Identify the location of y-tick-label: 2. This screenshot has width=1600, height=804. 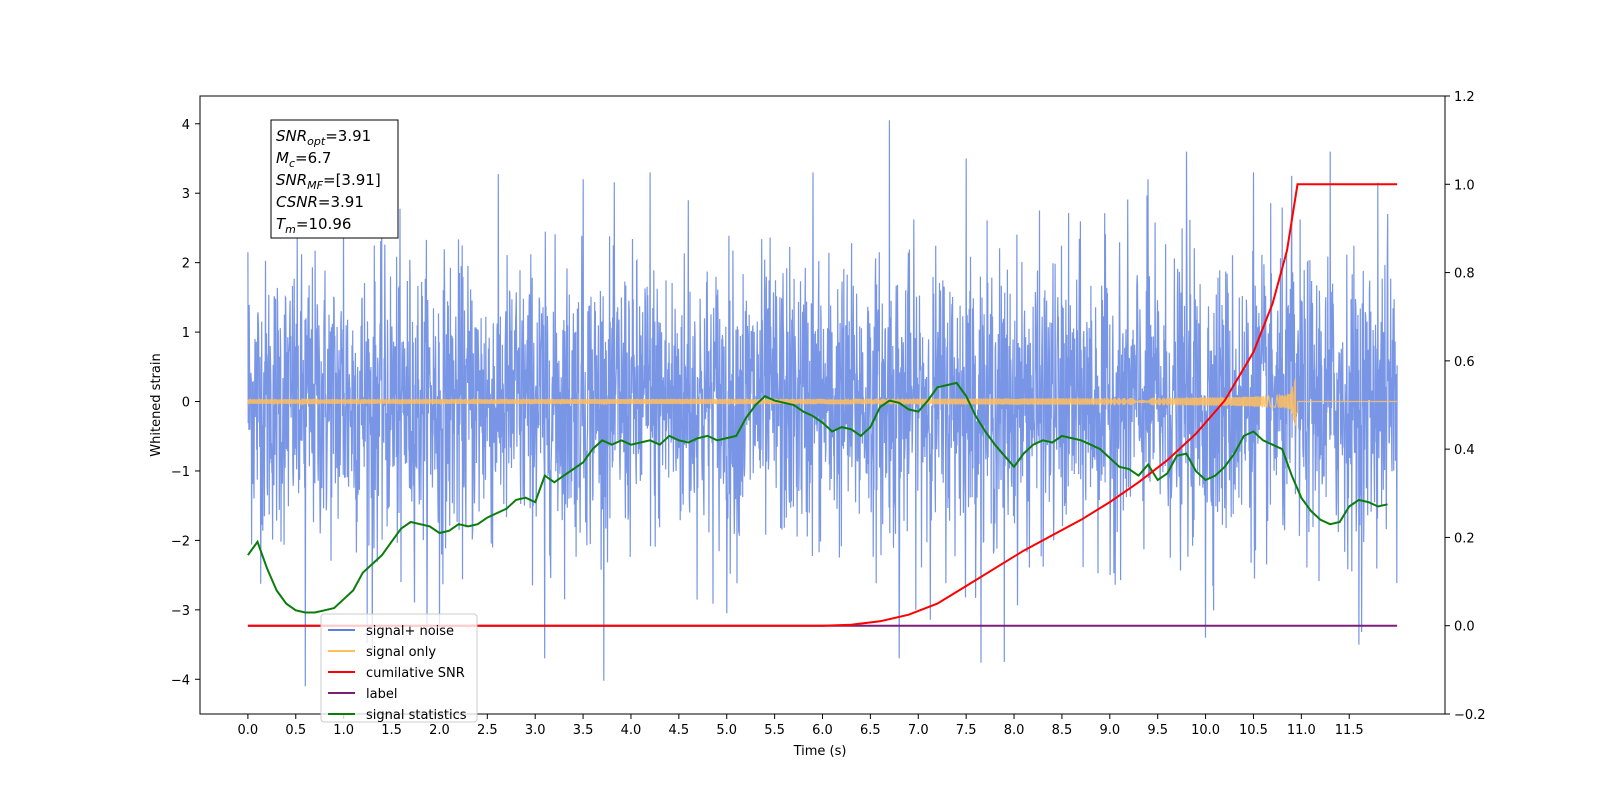
(186, 264).